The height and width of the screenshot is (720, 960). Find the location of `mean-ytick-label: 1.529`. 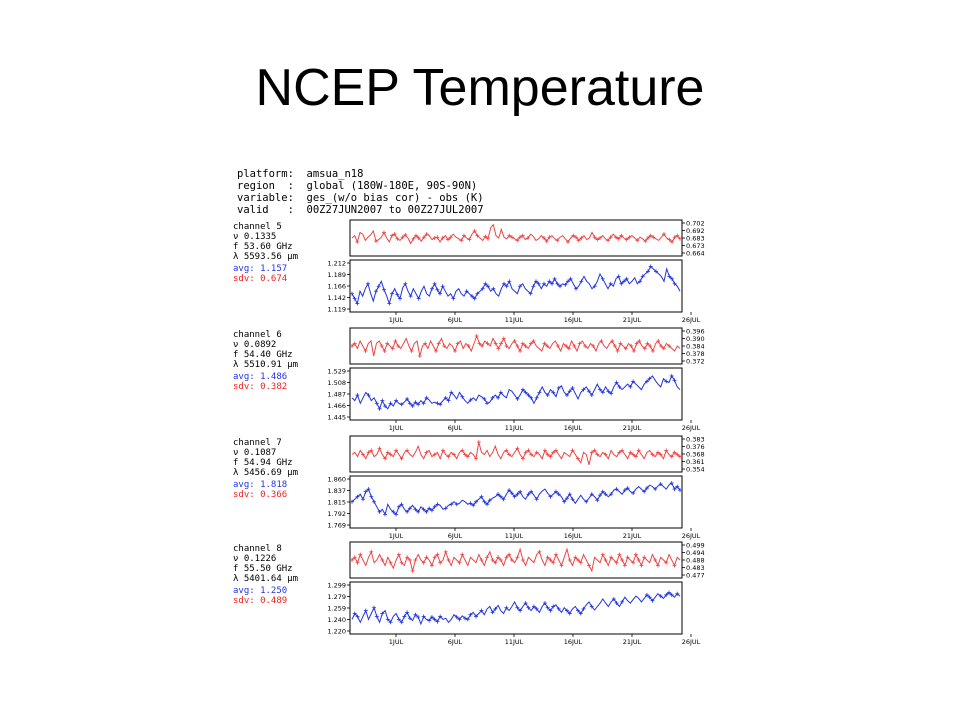

mean-ytick-label: 1.529 is located at coordinates (336, 372).